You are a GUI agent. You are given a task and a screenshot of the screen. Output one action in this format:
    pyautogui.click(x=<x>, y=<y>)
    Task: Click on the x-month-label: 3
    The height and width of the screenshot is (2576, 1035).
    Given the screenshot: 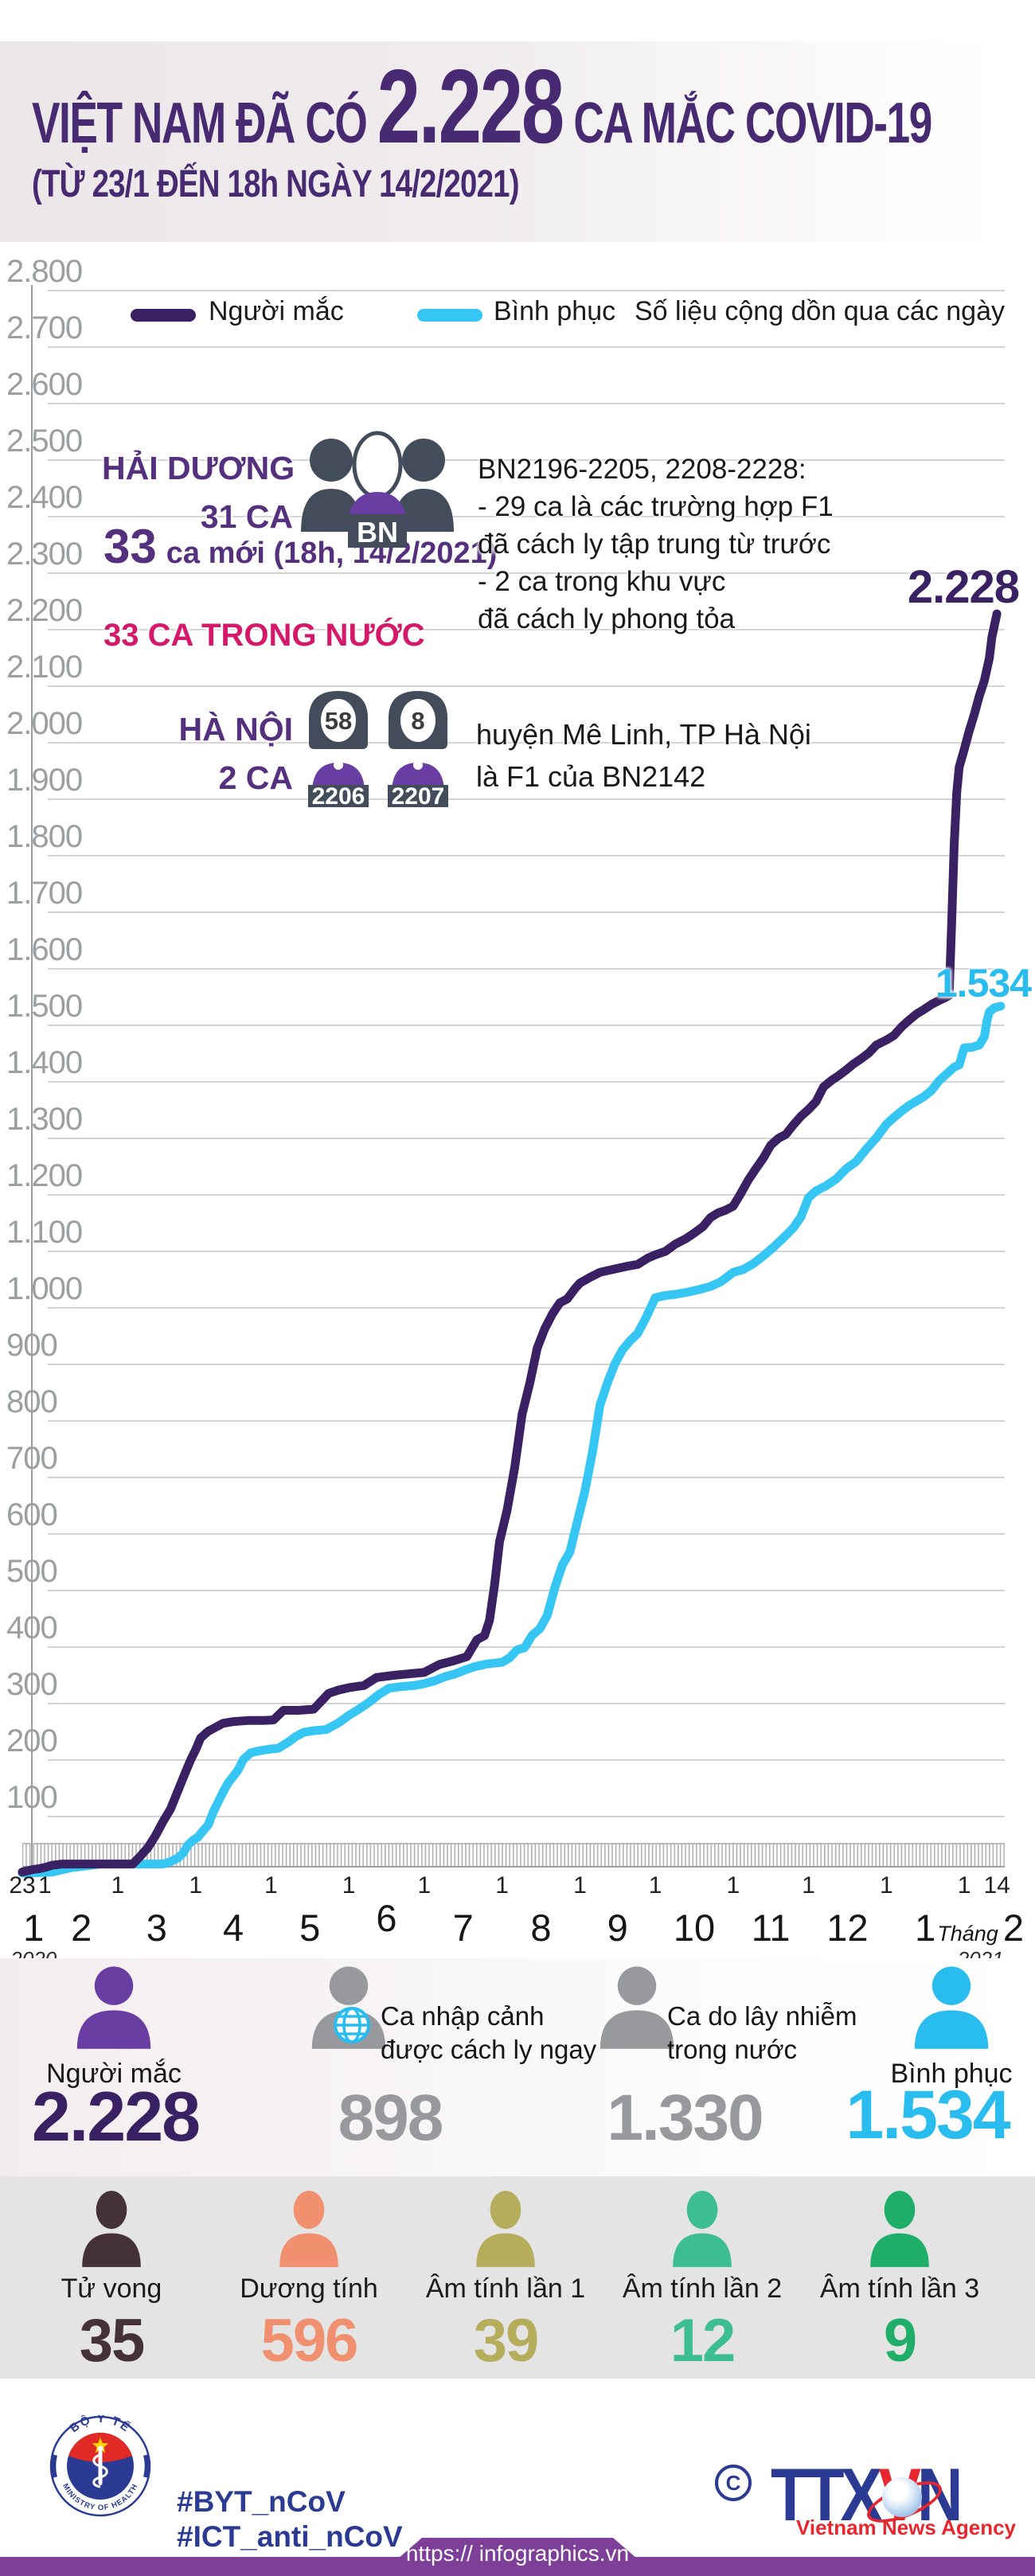 What is the action you would take?
    pyautogui.click(x=157, y=1928)
    